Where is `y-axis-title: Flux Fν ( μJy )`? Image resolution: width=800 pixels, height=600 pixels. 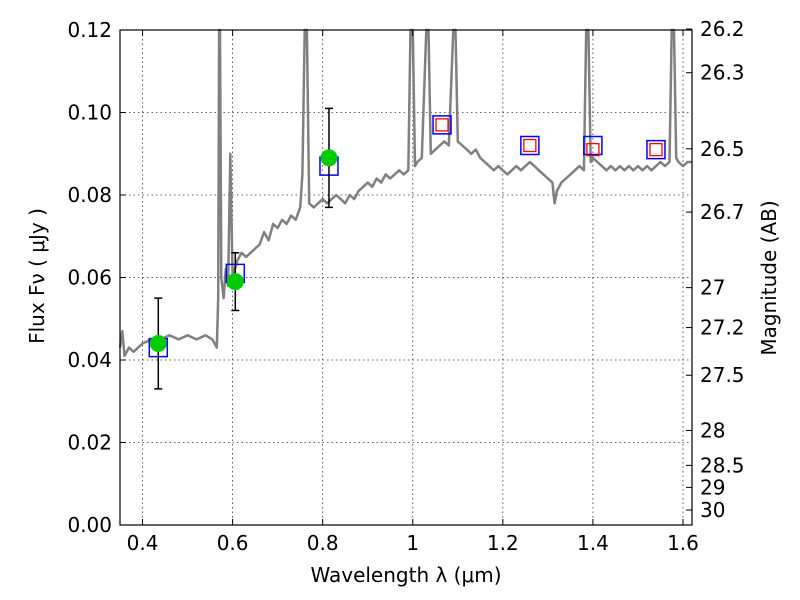
y-axis-title: Flux Fν ( μJy ) is located at coordinates (37, 276).